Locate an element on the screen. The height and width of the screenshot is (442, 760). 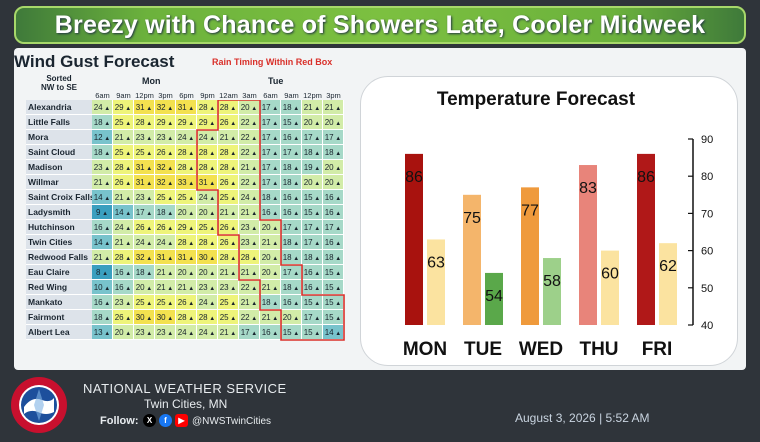
gust-value: 16 is located at coordinates (119, 287).